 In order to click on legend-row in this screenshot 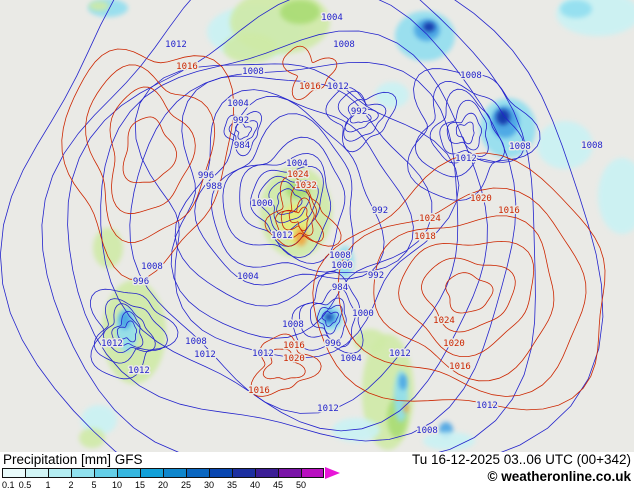, I will do `click(171, 473)`.